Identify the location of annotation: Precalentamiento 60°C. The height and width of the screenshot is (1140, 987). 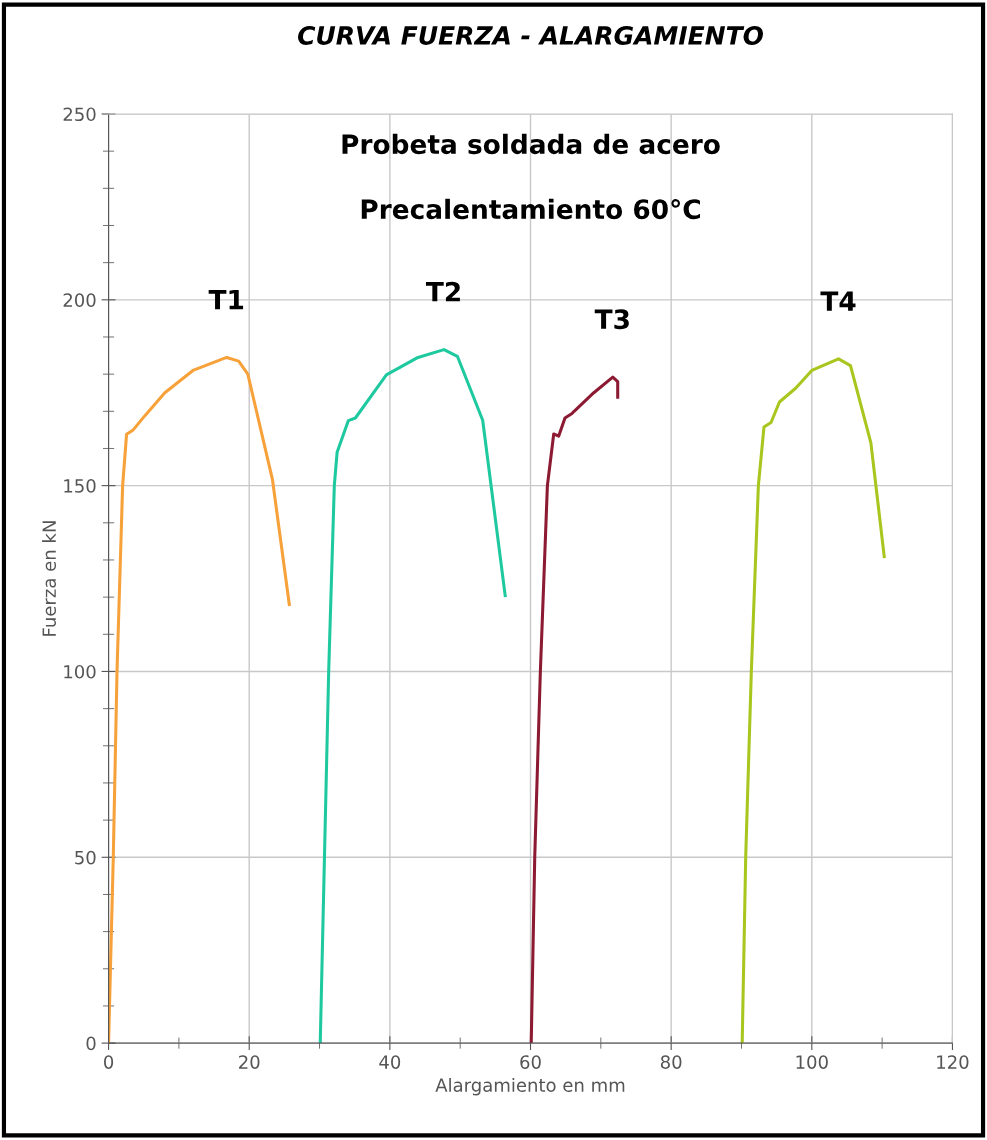
(530, 209).